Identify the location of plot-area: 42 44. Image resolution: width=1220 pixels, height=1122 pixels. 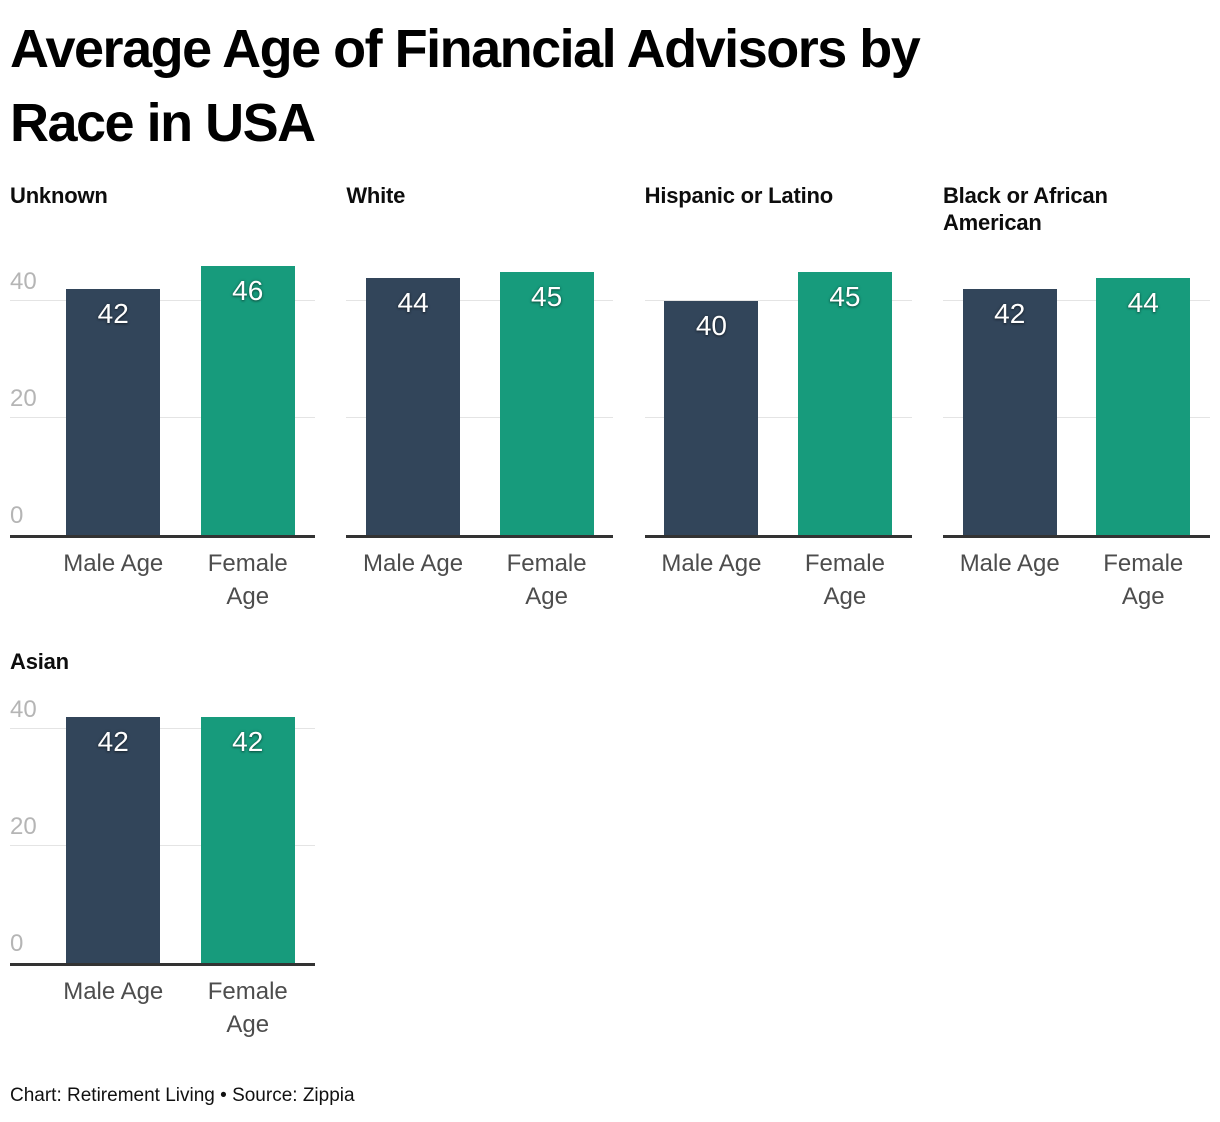
(1076, 388).